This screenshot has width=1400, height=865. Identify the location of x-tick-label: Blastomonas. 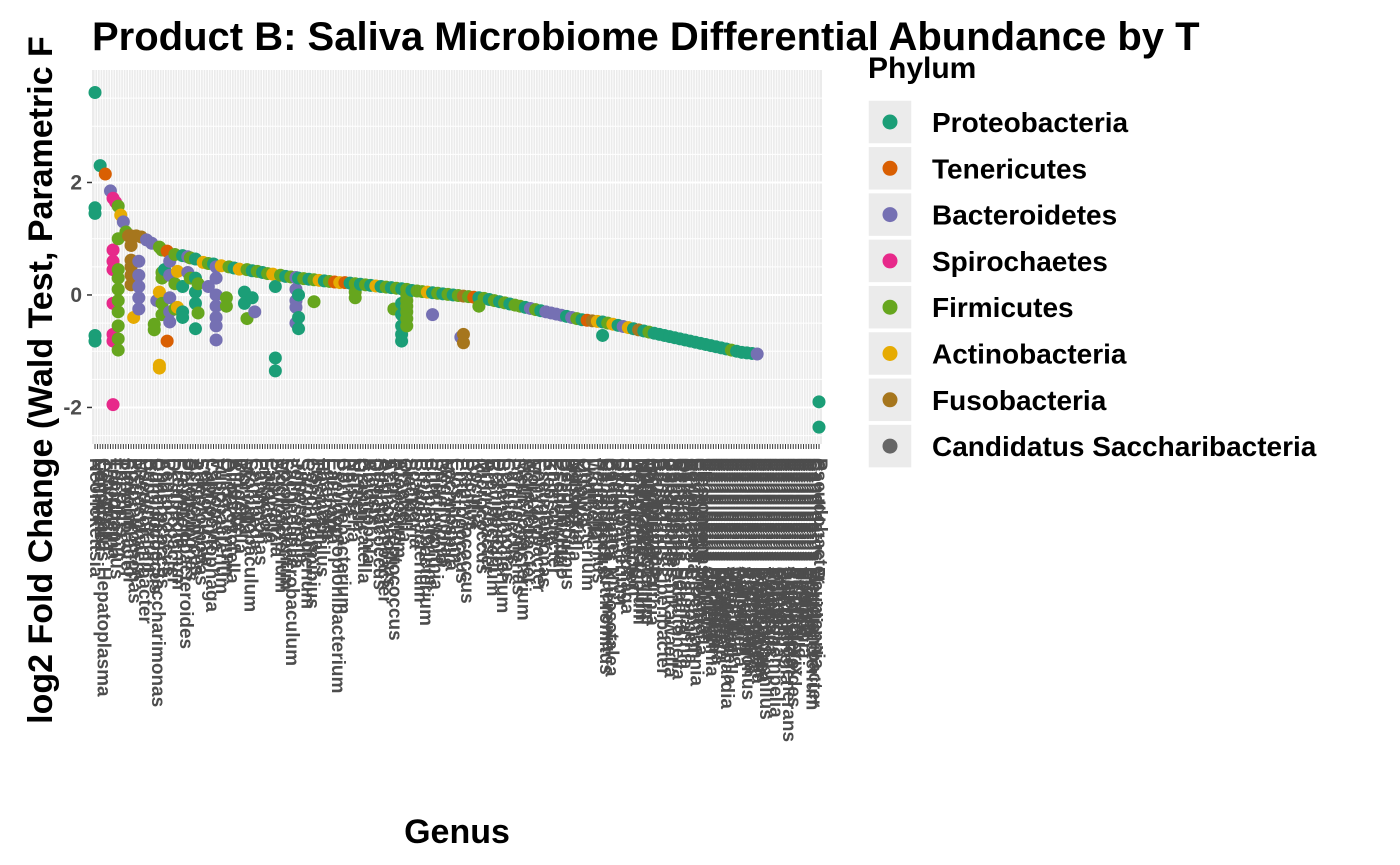
(657, 517).